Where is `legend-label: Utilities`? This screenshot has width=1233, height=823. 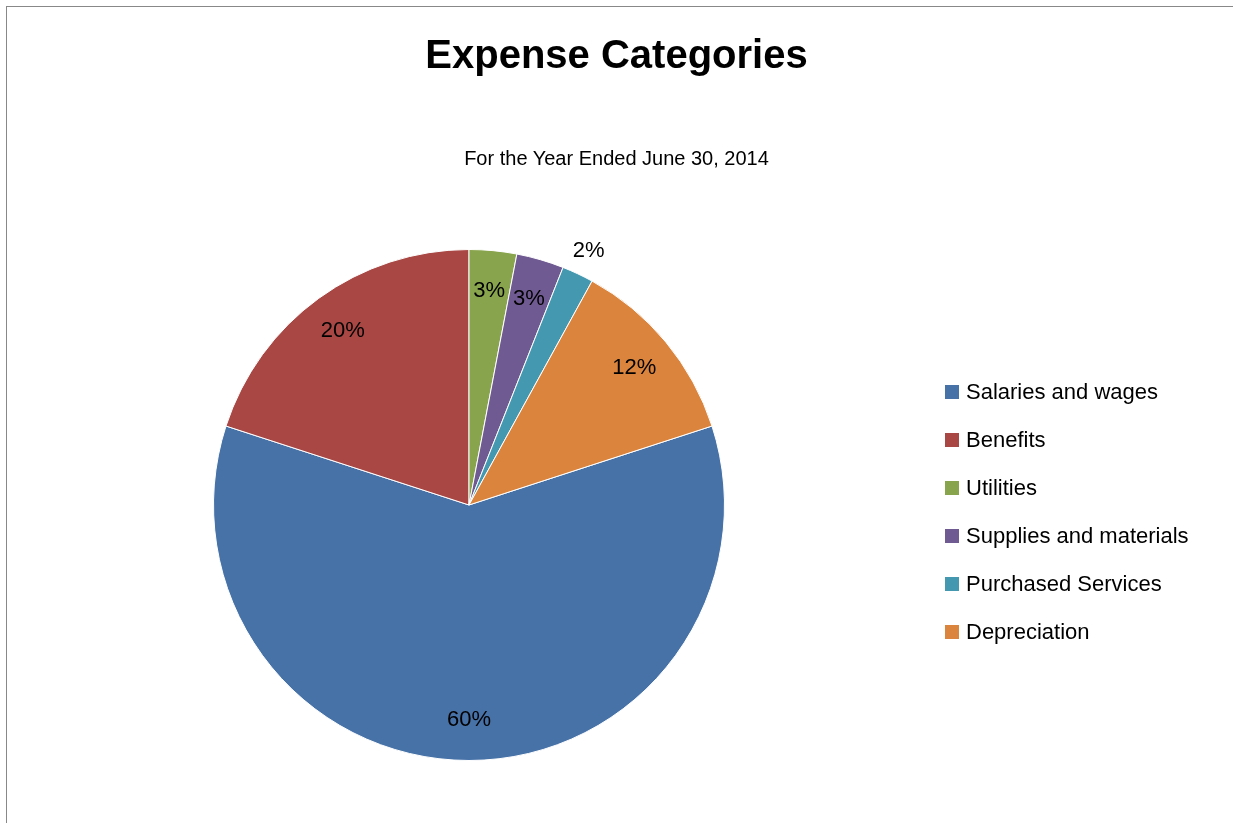 legend-label: Utilities is located at coordinates (1001, 488).